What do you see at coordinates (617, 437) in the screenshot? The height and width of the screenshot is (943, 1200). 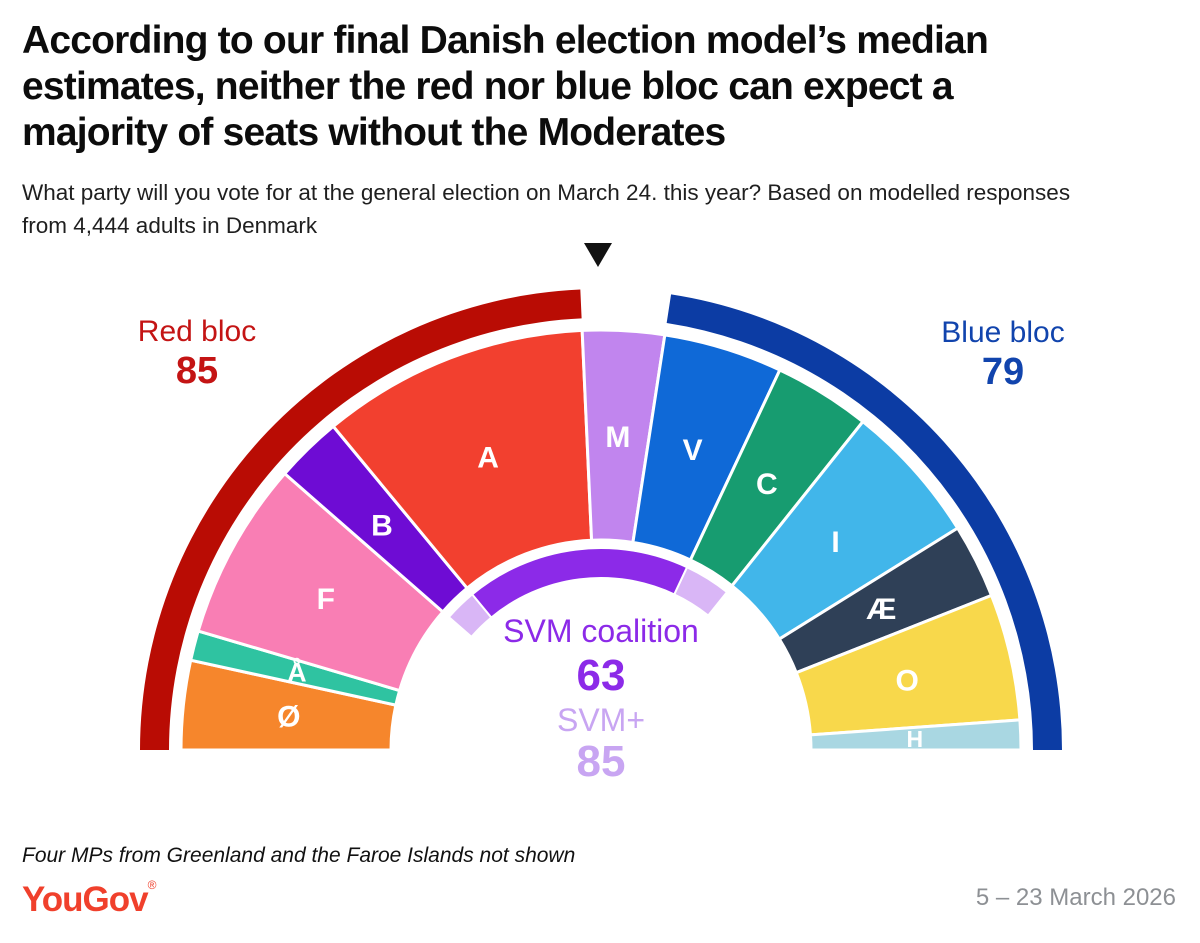 I see `segment-label-M: M` at bounding box center [617, 437].